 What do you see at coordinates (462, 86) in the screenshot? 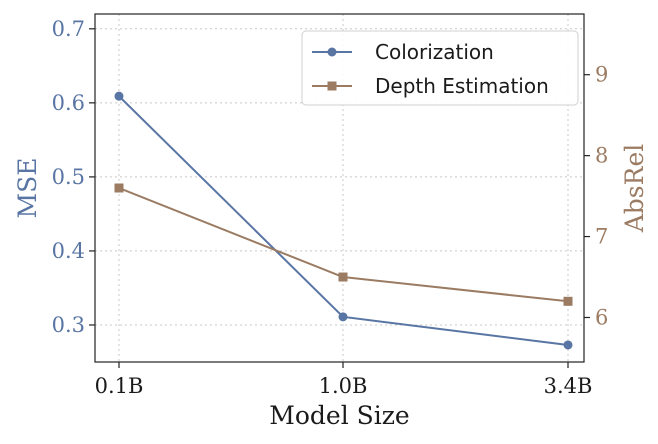
I see `legend-depth-estimation-label: Depth Estimation` at bounding box center [462, 86].